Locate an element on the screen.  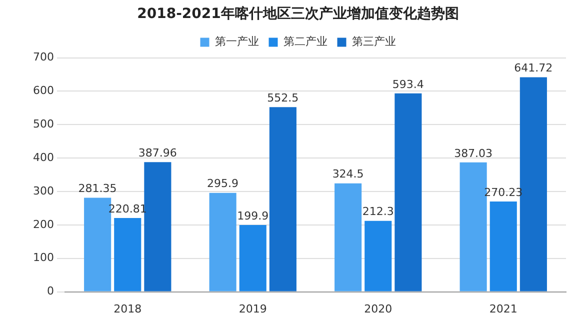
legend-label: 第一产业 is located at coordinates (236, 41).